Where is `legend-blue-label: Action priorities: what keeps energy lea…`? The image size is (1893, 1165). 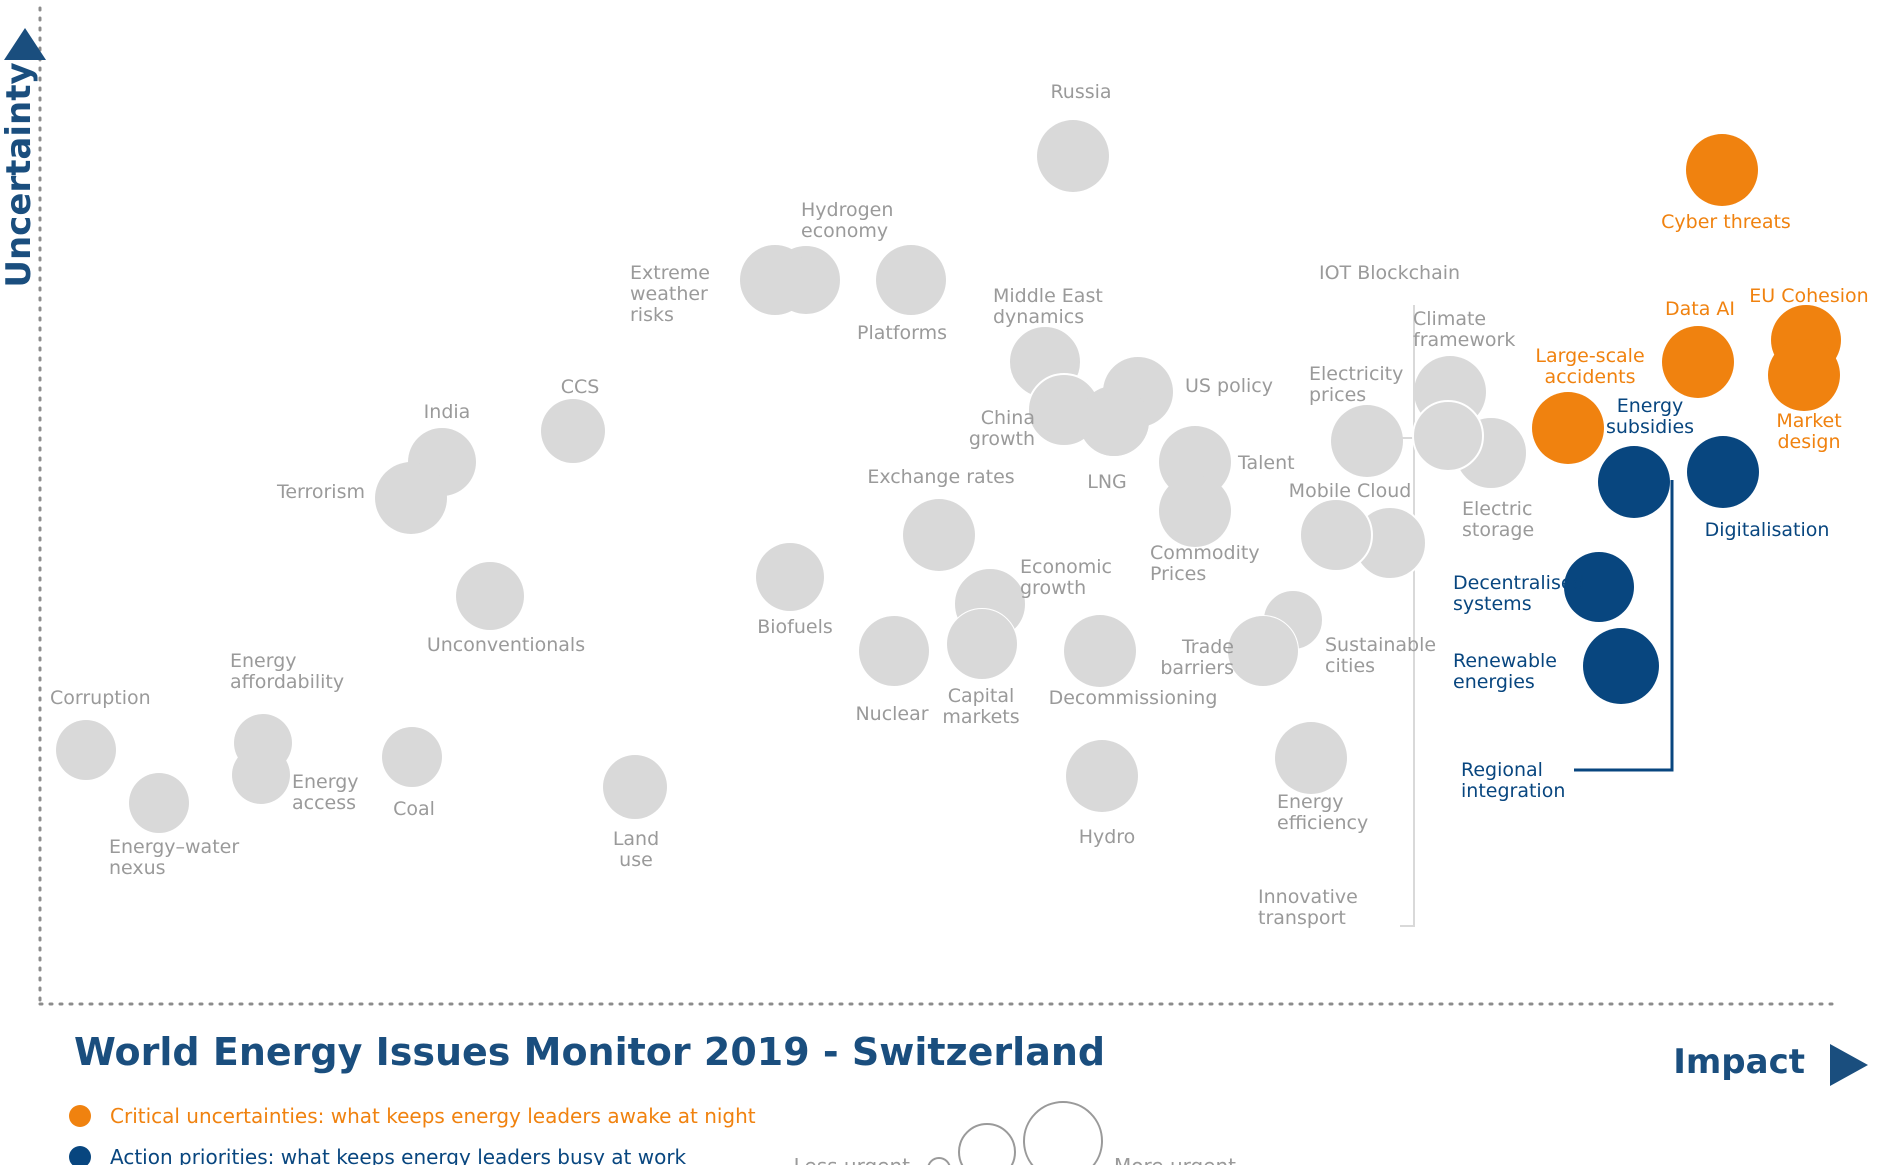
legend-blue-label: Action priorities: what keeps energy lea… is located at coordinates (398, 1155).